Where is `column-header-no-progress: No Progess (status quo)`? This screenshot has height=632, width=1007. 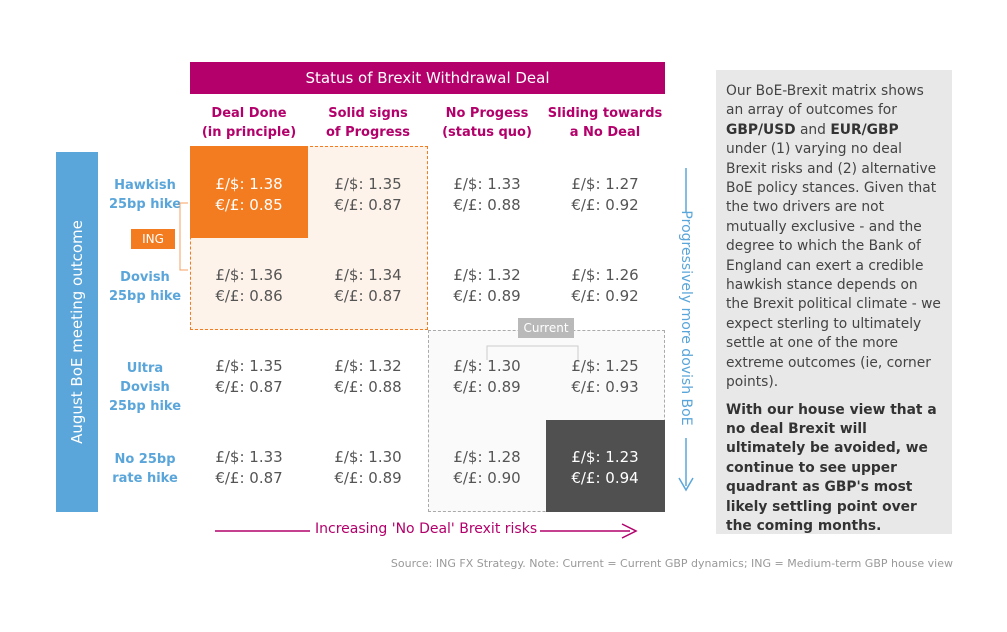
column-header-no-progress: No Progess (status quo) is located at coordinates (487, 123).